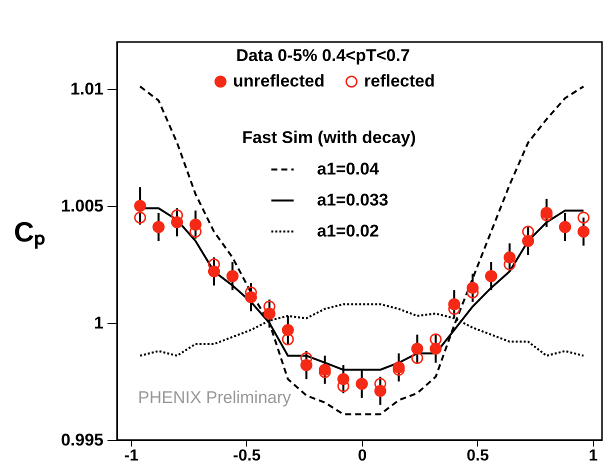  I want to click on legend-label: a1=0.033, so click(352, 200).